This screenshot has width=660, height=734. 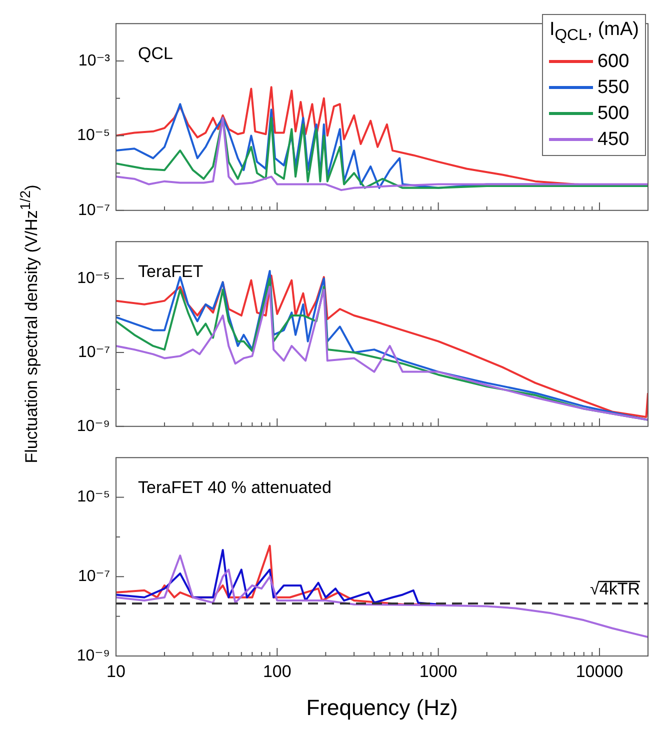 What do you see at coordinates (277, 671) in the screenshot?
I see `x-tick-label: 100` at bounding box center [277, 671].